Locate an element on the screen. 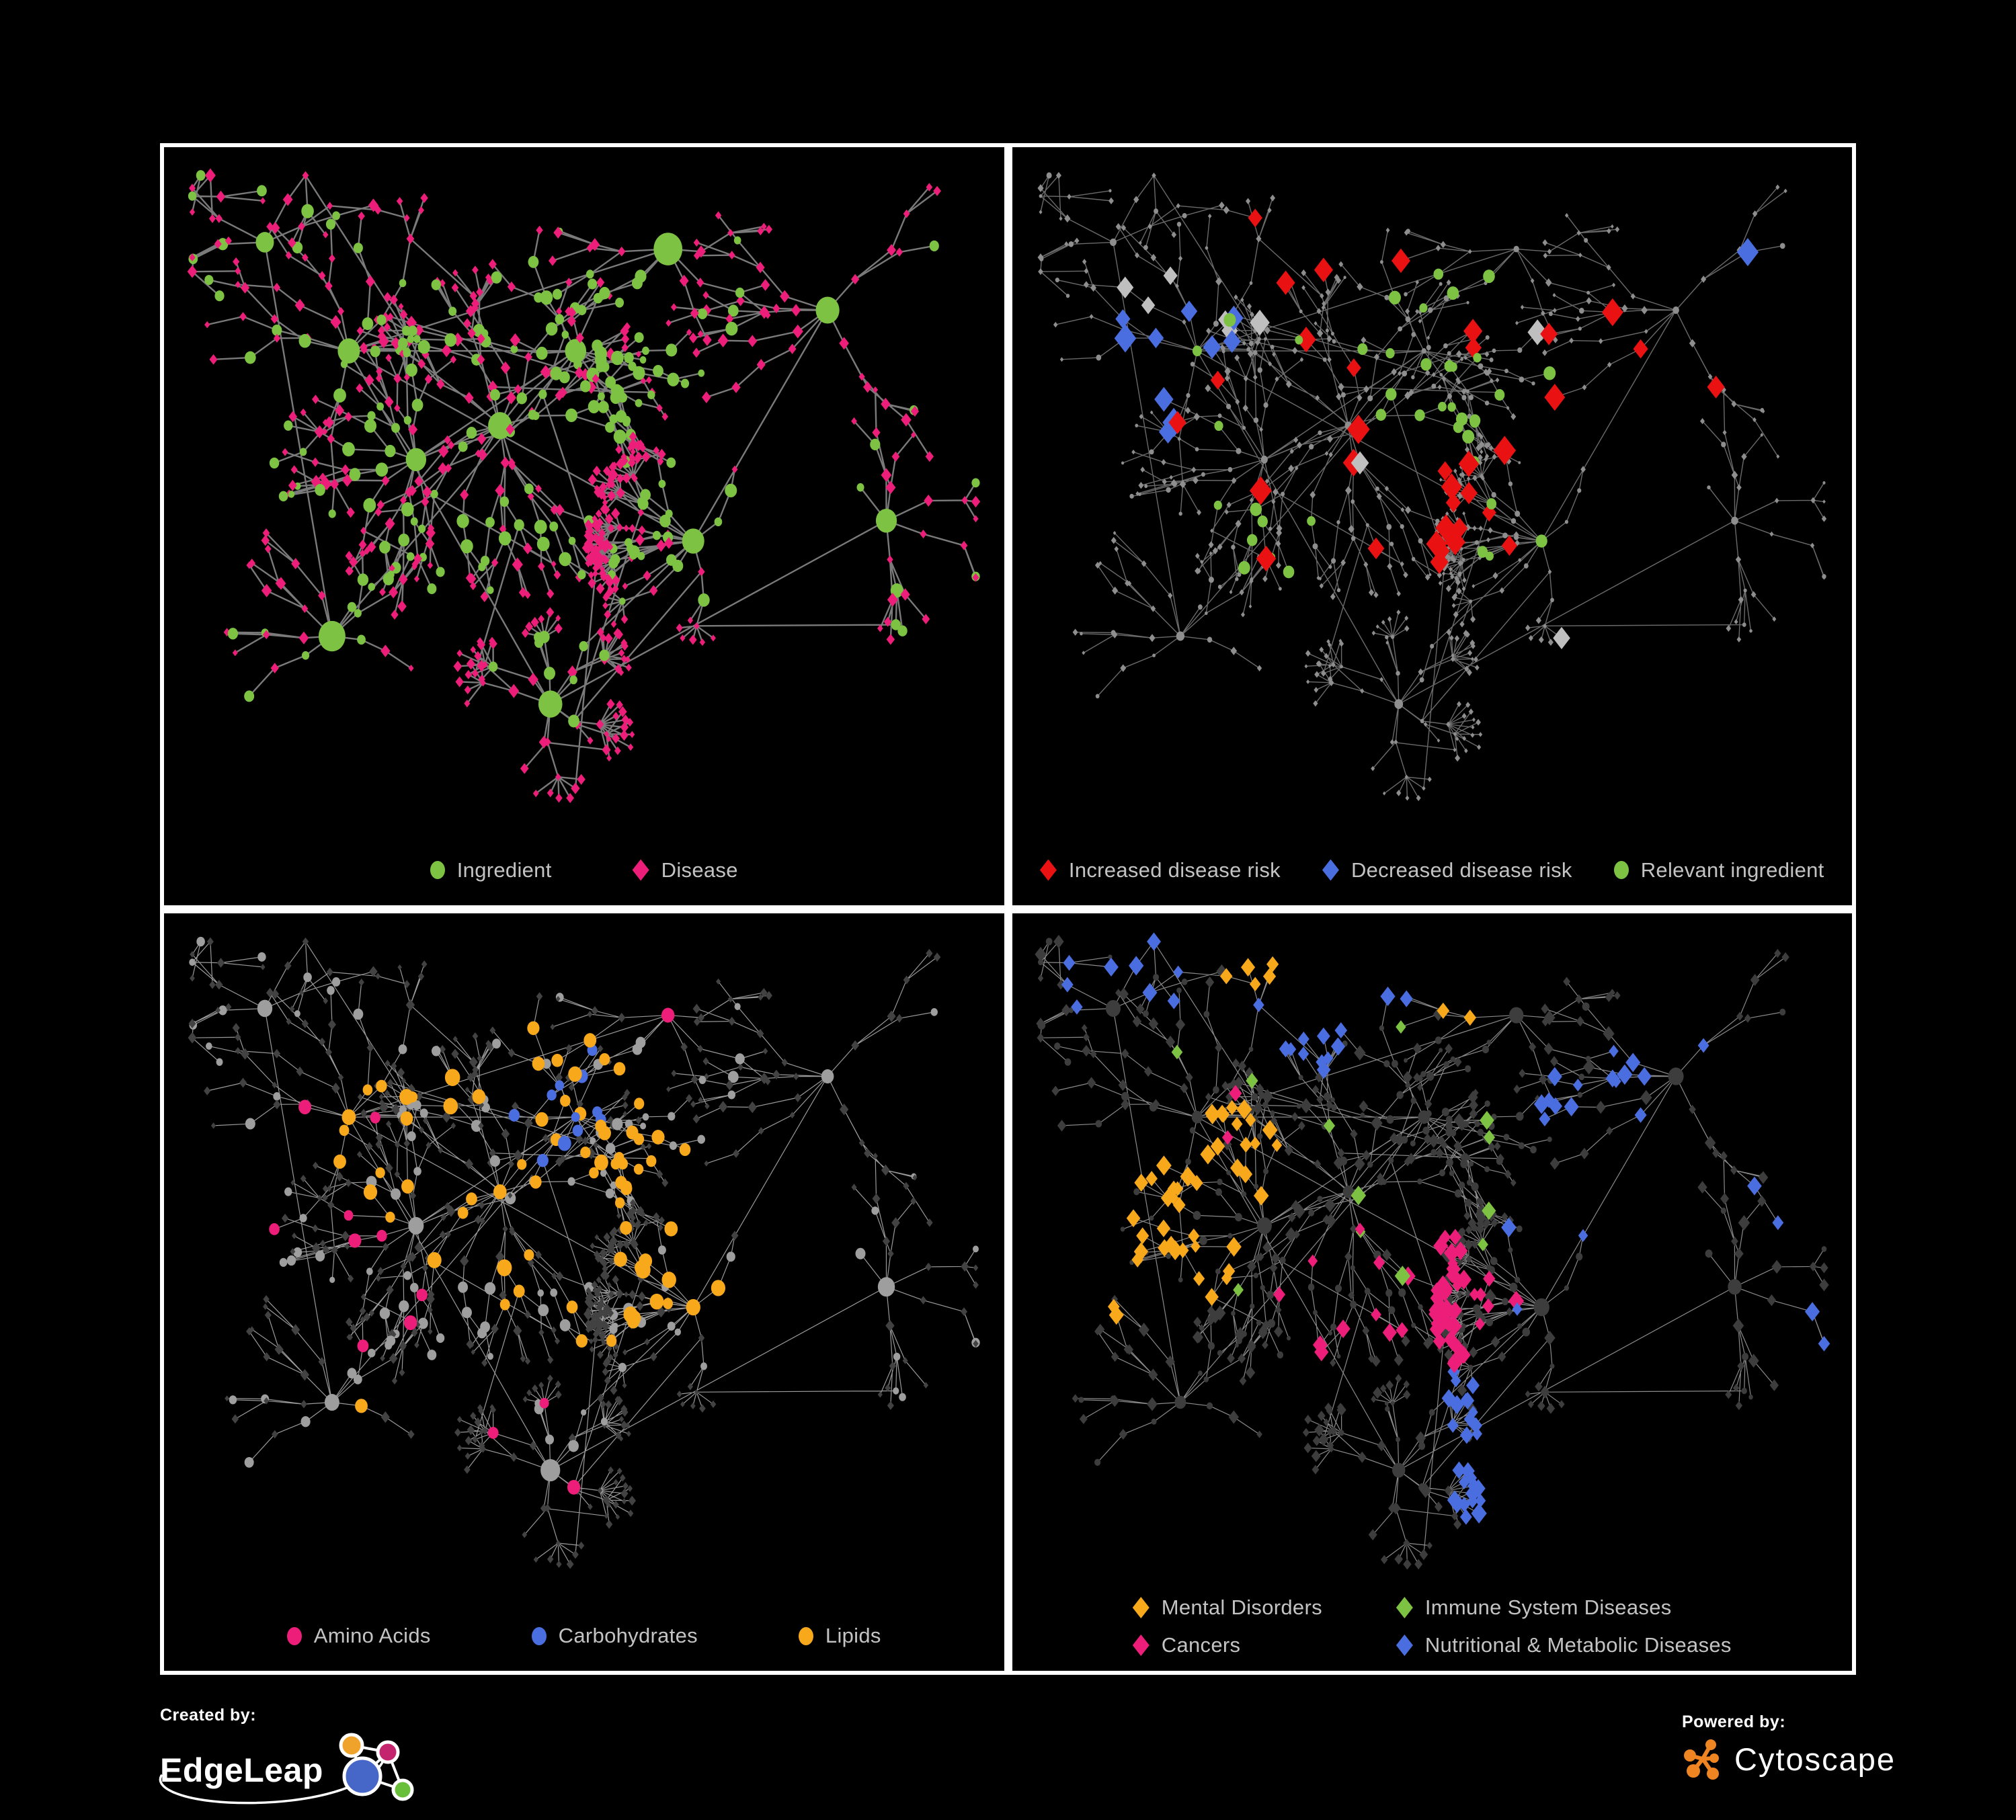 The image size is (2016, 1820). legend-label: Ingredient is located at coordinates (504, 870).